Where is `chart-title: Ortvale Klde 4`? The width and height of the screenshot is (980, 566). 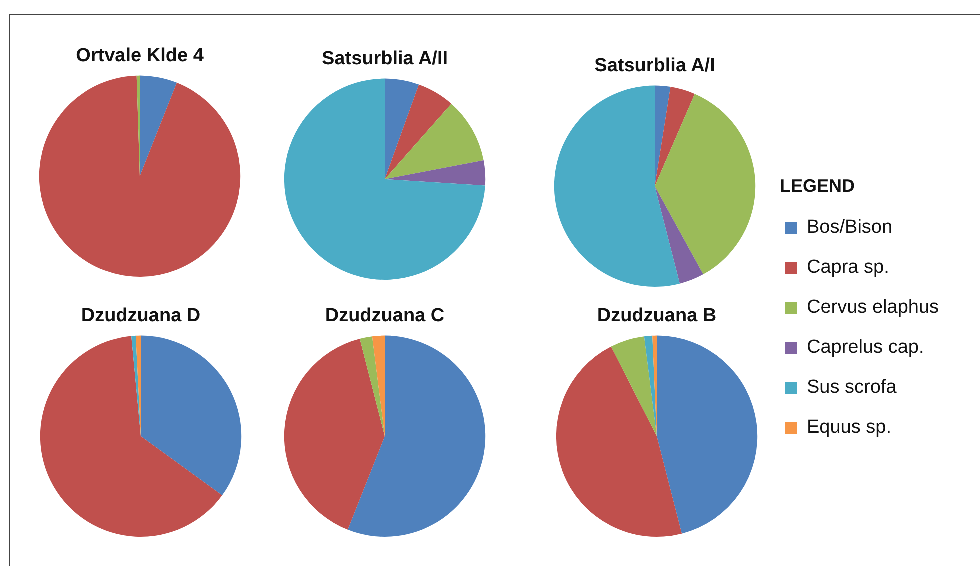
chart-title: Ortvale Klde 4 is located at coordinates (140, 56).